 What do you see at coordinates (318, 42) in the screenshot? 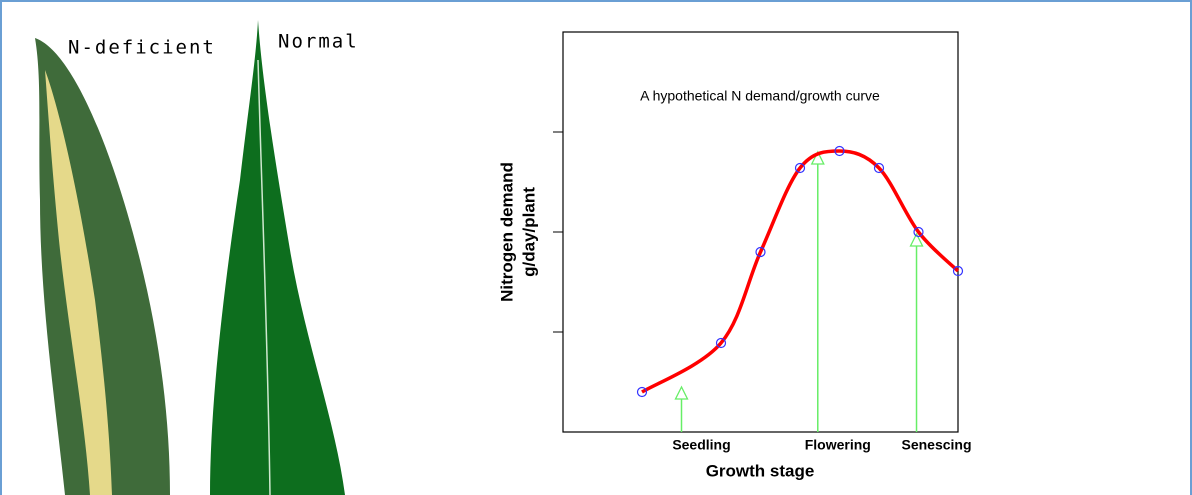
I see `leaf-label: Normal` at bounding box center [318, 42].